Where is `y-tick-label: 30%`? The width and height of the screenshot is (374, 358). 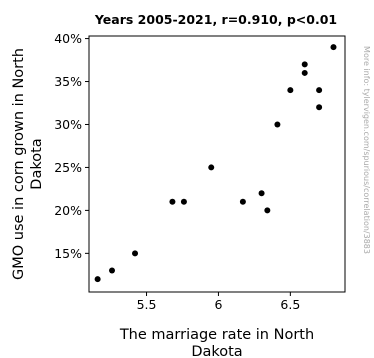 y-tick-label: 30% is located at coordinates (68, 124).